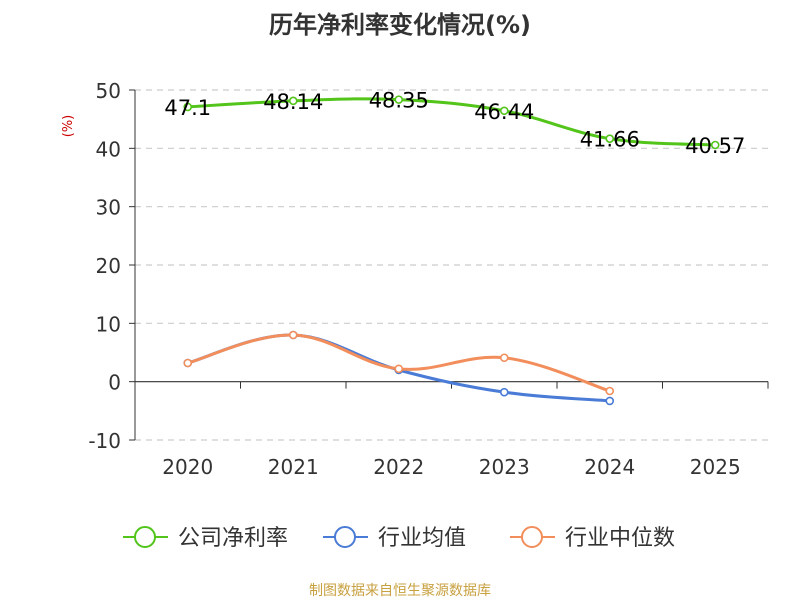 This screenshot has width=800, height=604. Describe the element at coordinates (108, 208) in the screenshot. I see `y-tick-label: 30` at that location.